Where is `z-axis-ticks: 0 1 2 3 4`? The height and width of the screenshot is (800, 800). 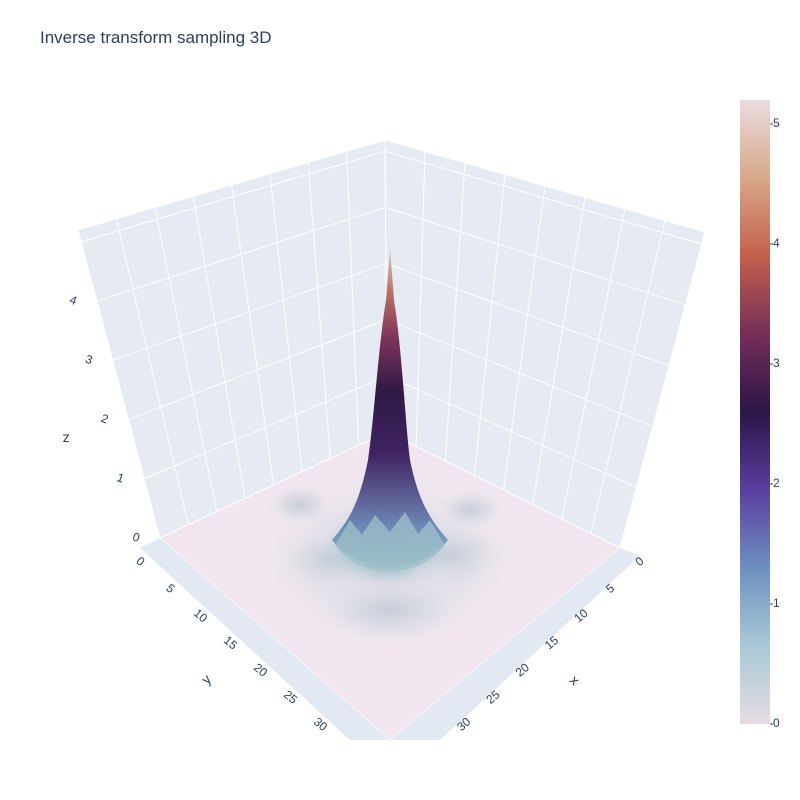
z-axis-ticks: 0 1 2 3 4 is located at coordinates (105, 419).